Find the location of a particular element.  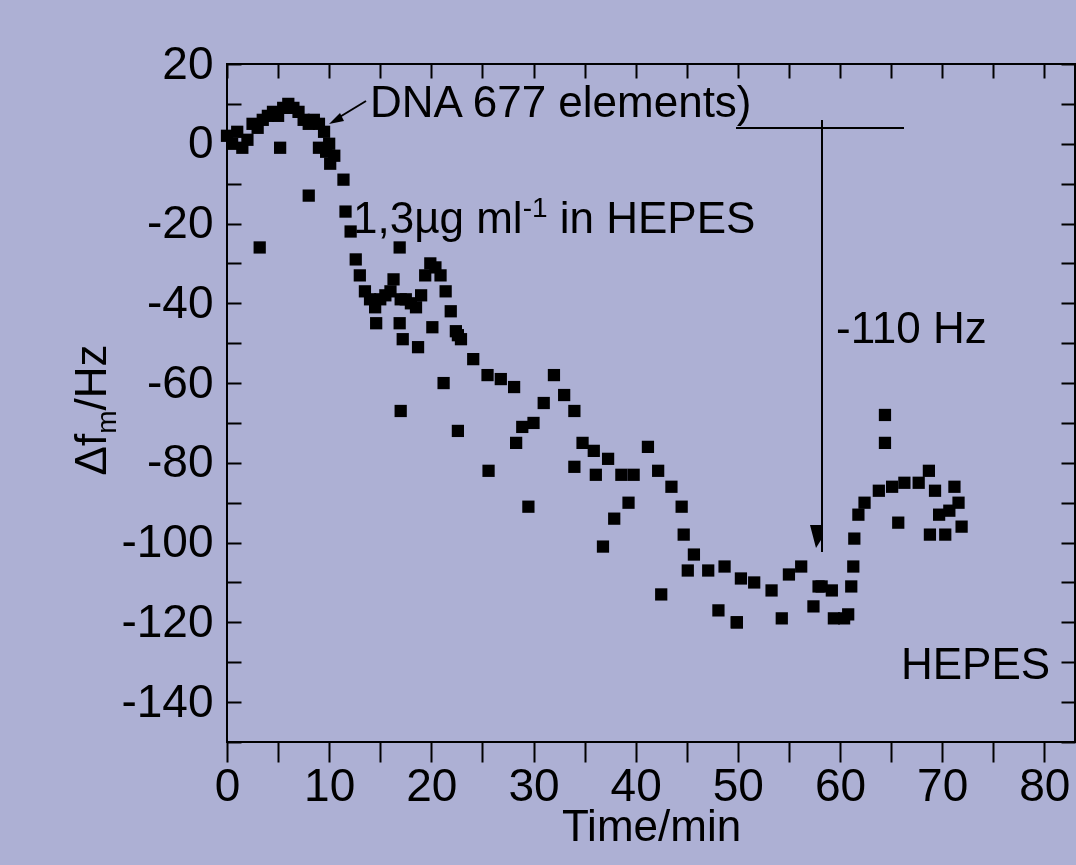

annotation: 1,3µg ml$^{-1}$ in HEPES is located at coordinates (554, 217).